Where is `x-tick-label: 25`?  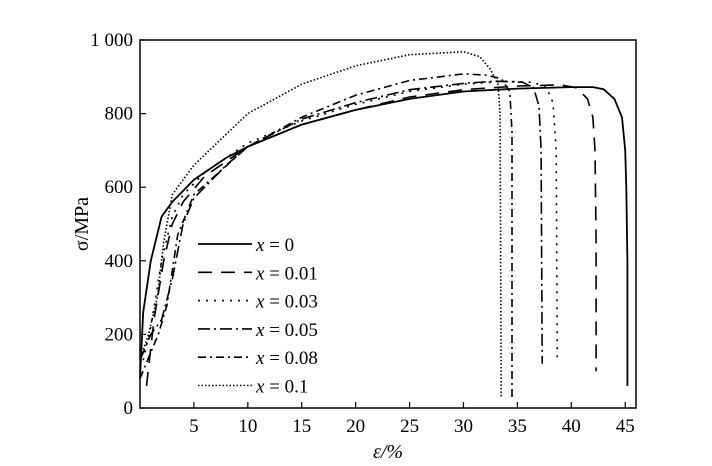
x-tick-label: 25 is located at coordinates (409, 426).